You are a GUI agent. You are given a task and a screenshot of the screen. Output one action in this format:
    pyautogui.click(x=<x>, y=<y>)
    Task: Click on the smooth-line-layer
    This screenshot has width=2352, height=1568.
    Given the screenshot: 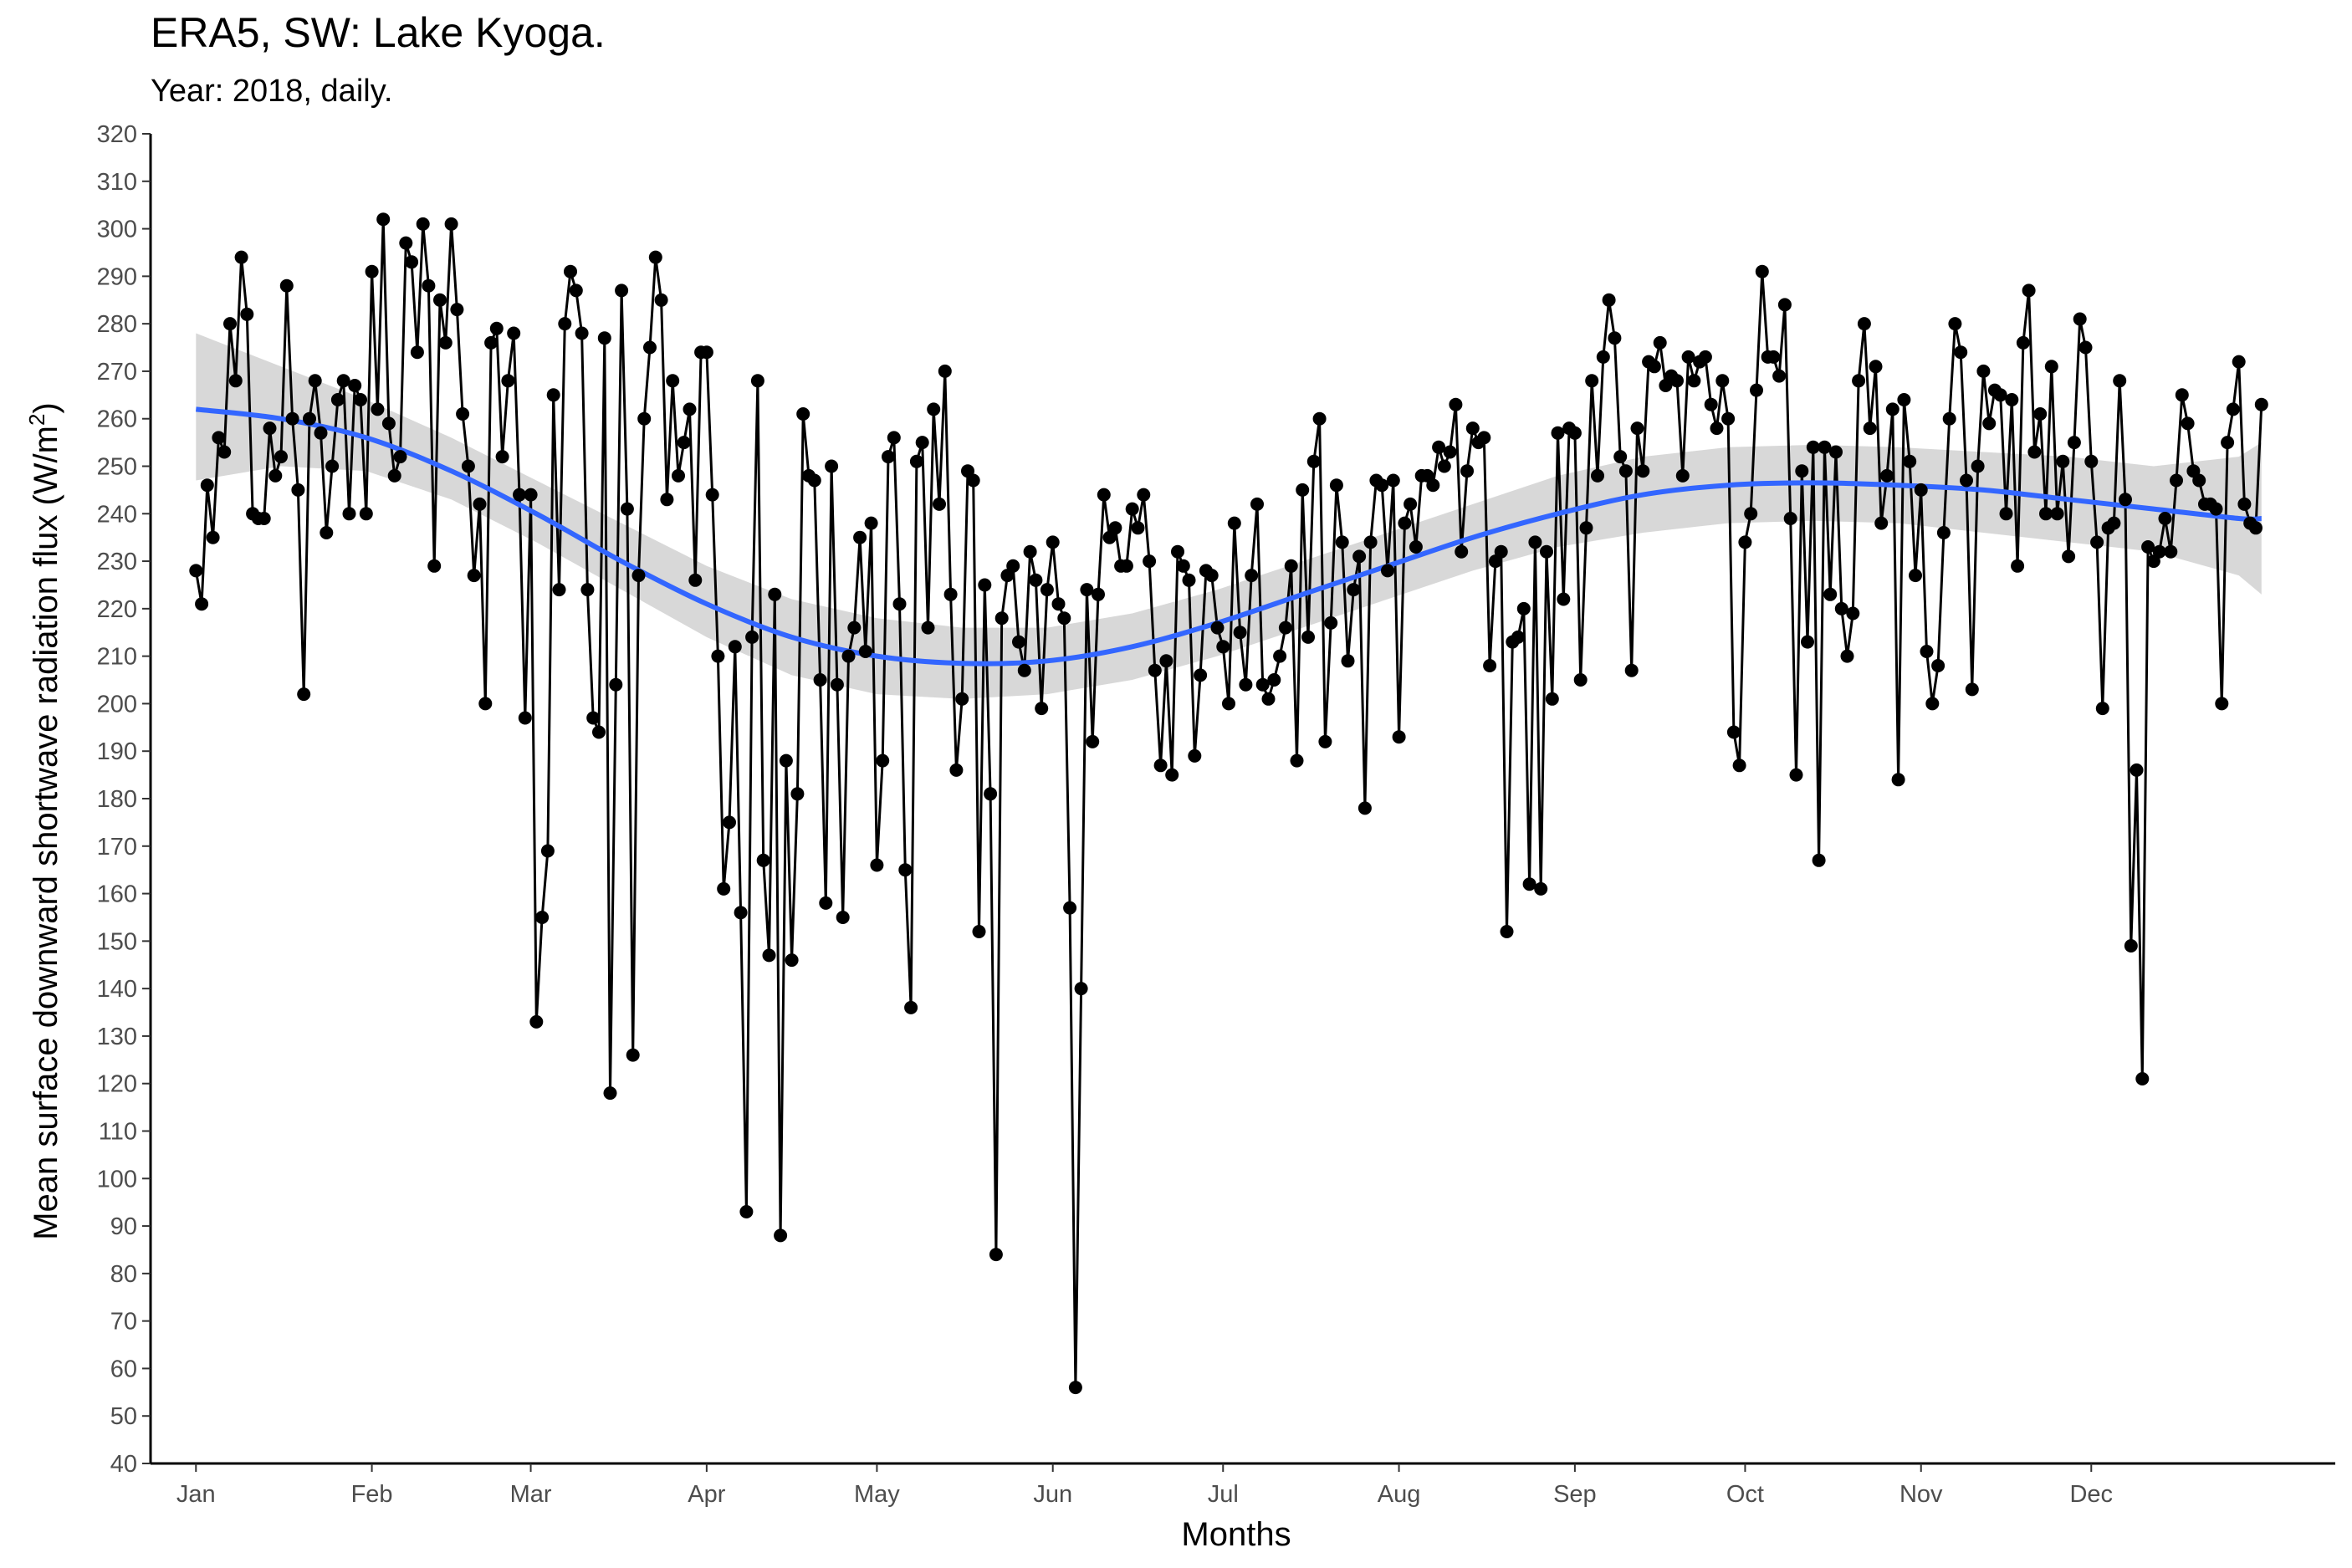 What is the action you would take?
    pyautogui.click(x=1228, y=536)
    